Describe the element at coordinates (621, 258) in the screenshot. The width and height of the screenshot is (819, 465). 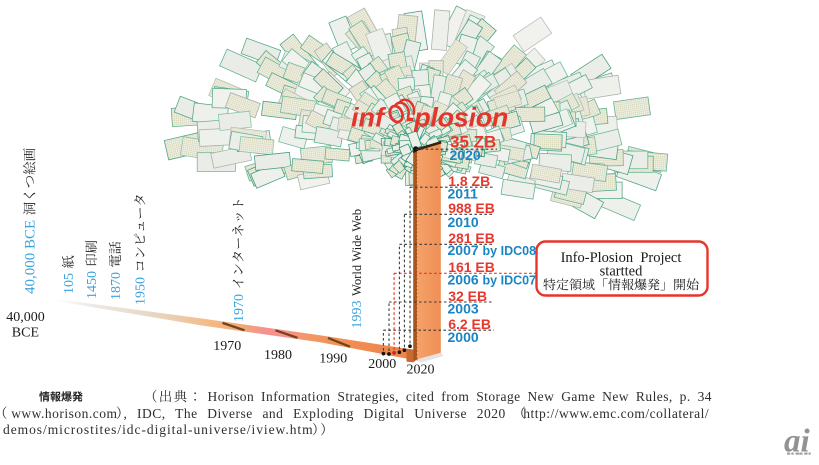
I see `svg-text: Info-Plosion Project` at that location.